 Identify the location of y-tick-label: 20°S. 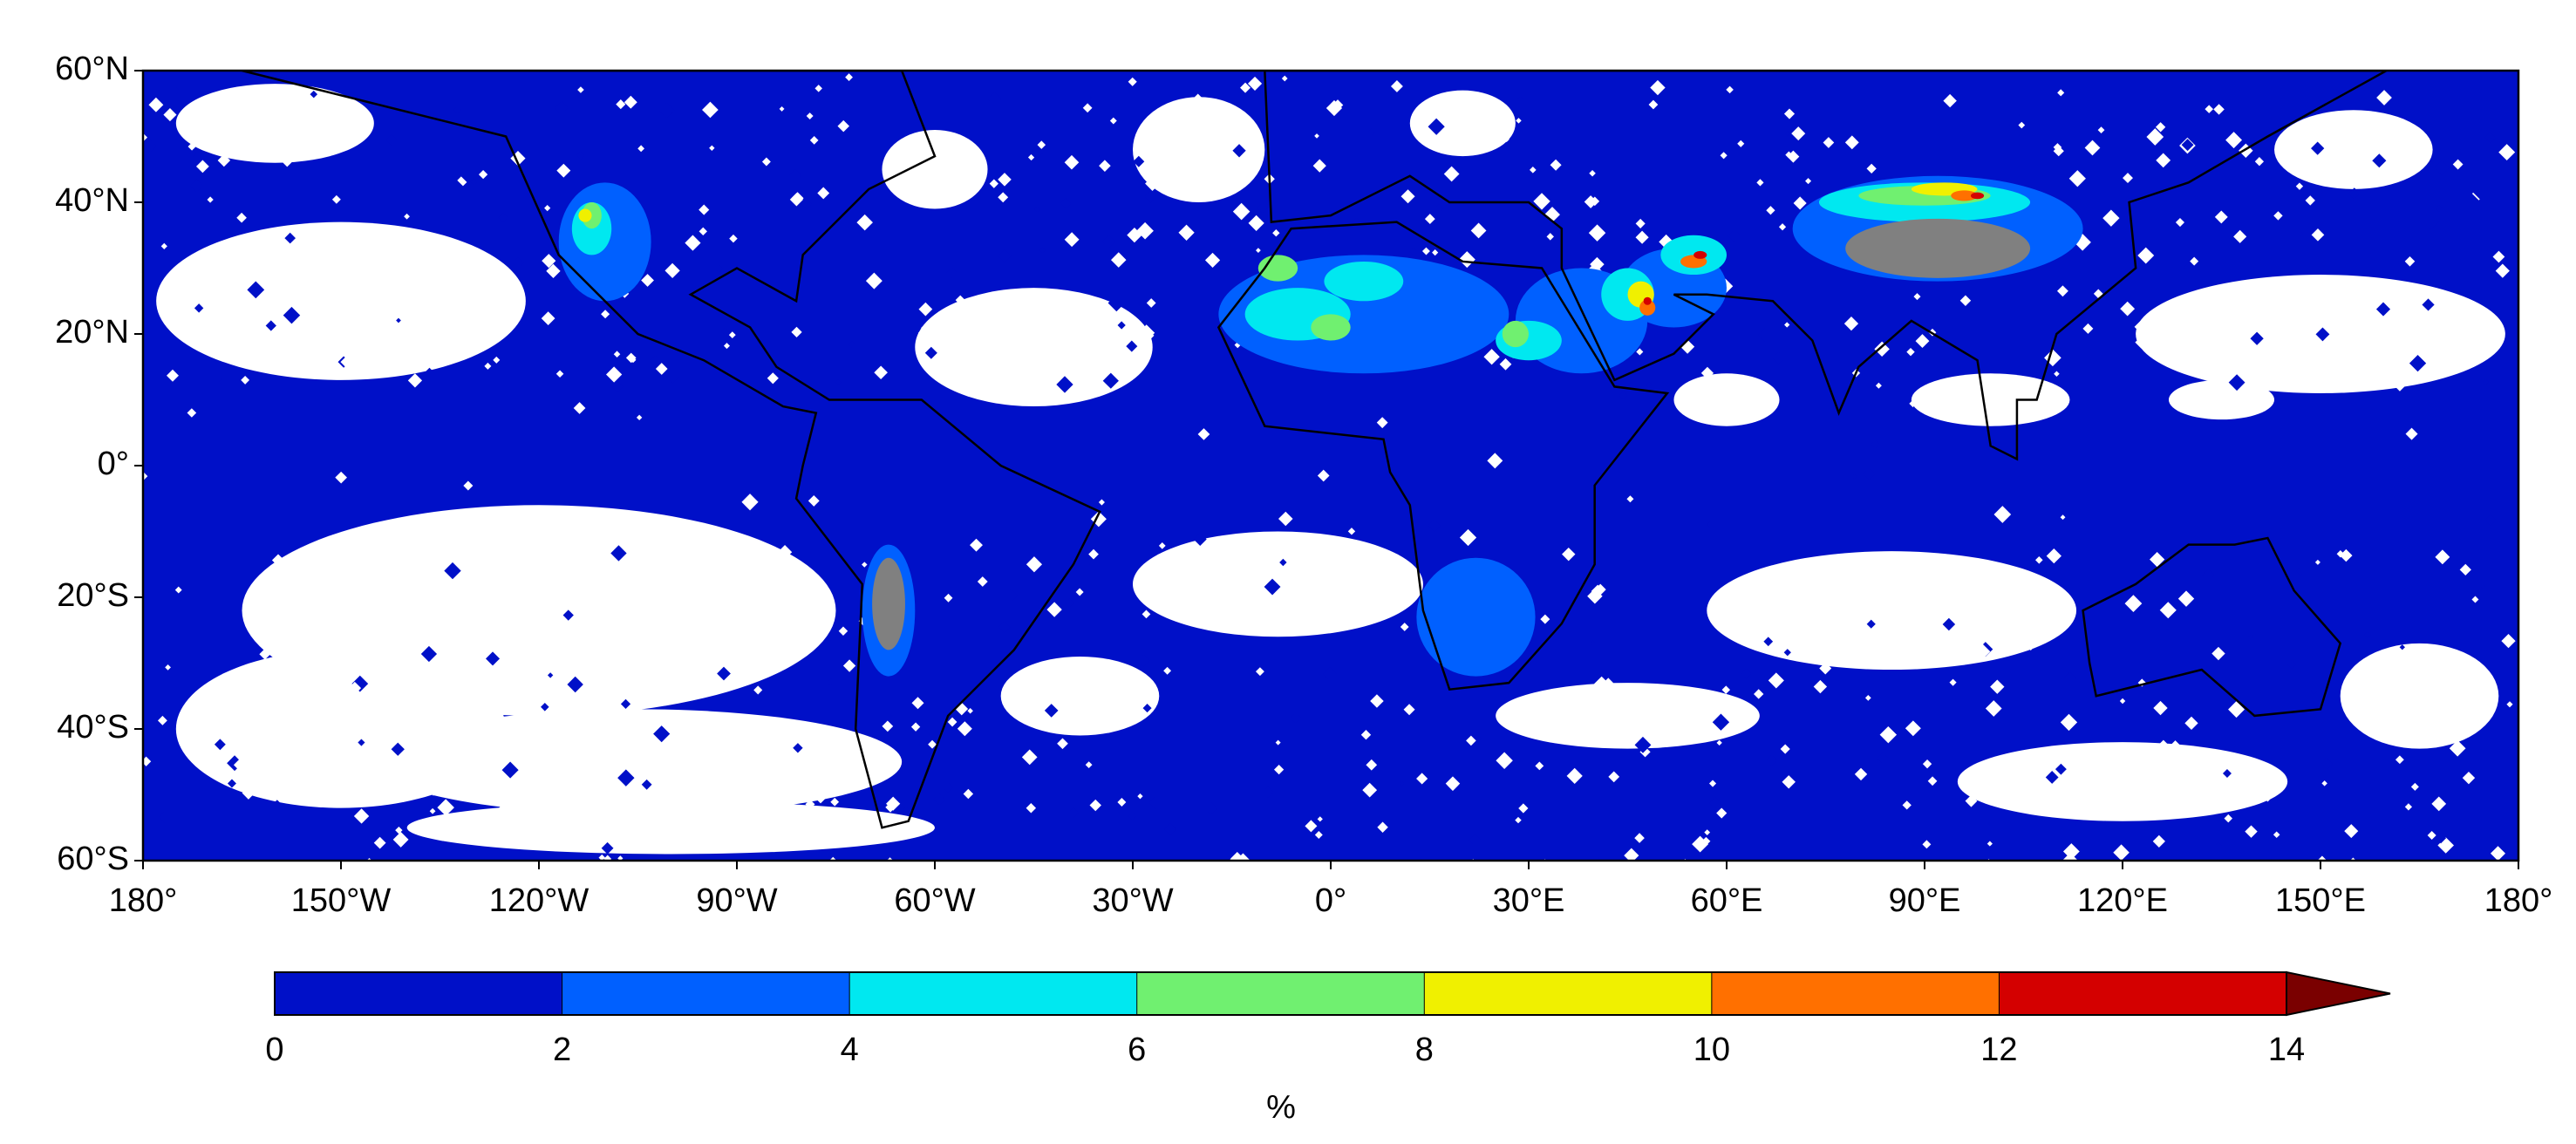
(93, 595).